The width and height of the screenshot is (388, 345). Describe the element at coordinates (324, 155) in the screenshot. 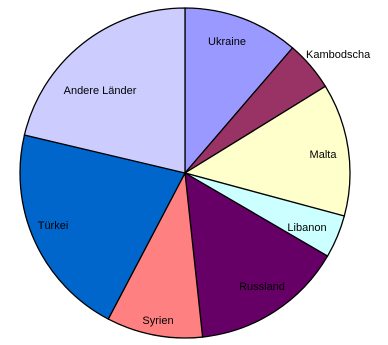

I see `slice-label: Malta` at that location.